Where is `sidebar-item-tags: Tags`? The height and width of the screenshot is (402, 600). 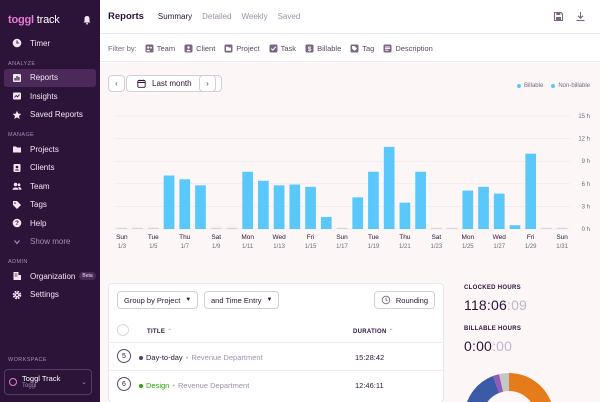 sidebar-item-tags: Tags is located at coordinates (50, 205).